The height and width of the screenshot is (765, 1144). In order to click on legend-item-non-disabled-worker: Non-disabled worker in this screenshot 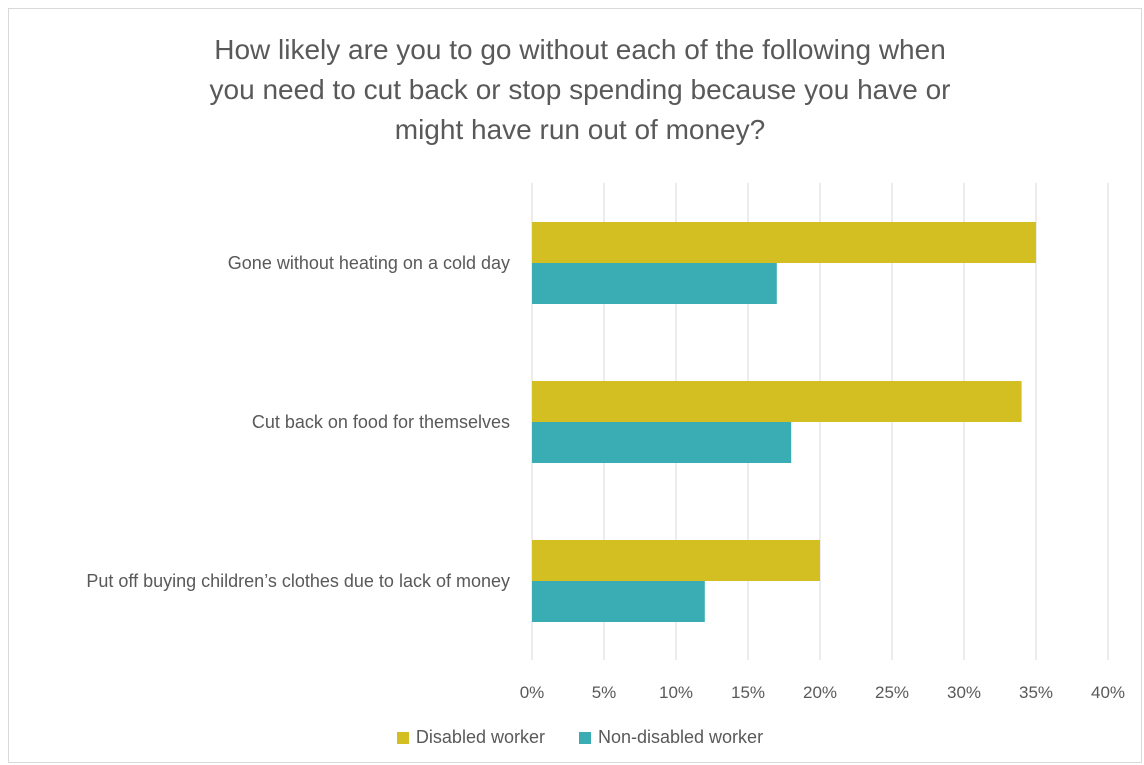, I will do `click(671, 737)`.